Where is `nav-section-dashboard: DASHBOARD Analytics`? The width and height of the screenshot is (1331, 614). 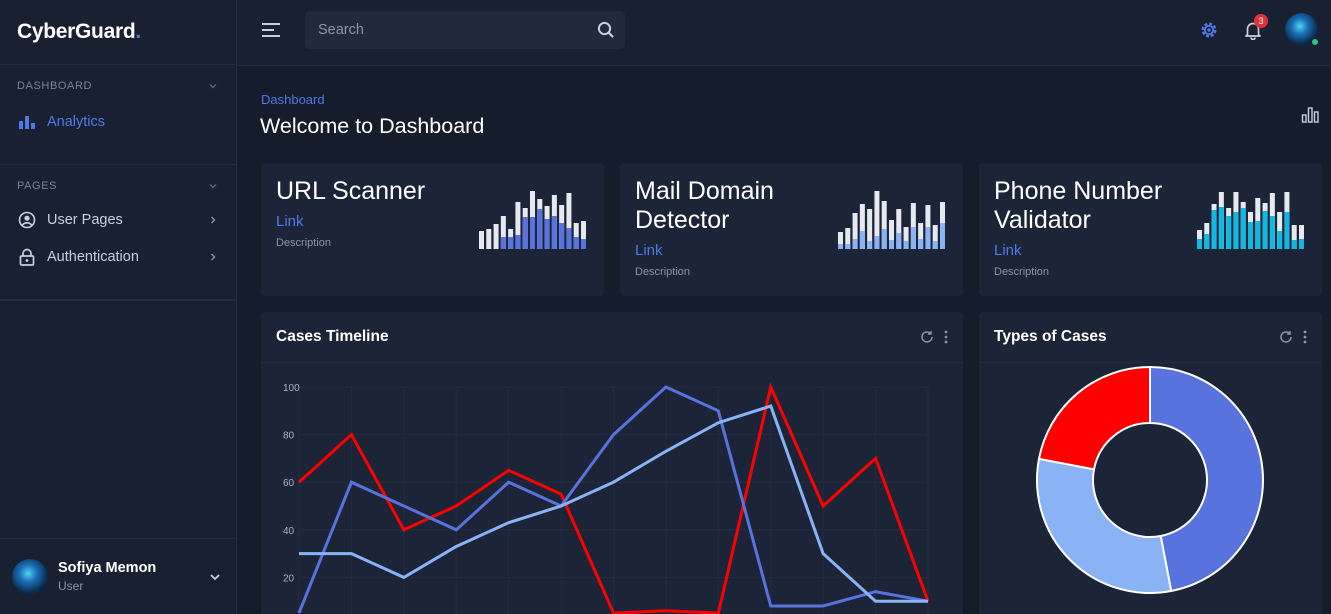 nav-section-dashboard: DASHBOARD Analytics is located at coordinates (118, 115).